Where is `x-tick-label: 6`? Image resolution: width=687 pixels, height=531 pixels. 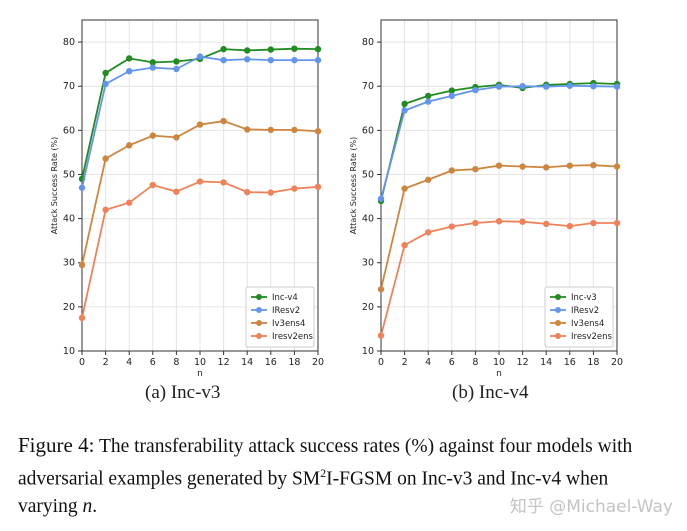 x-tick-label: 6 is located at coordinates (452, 362).